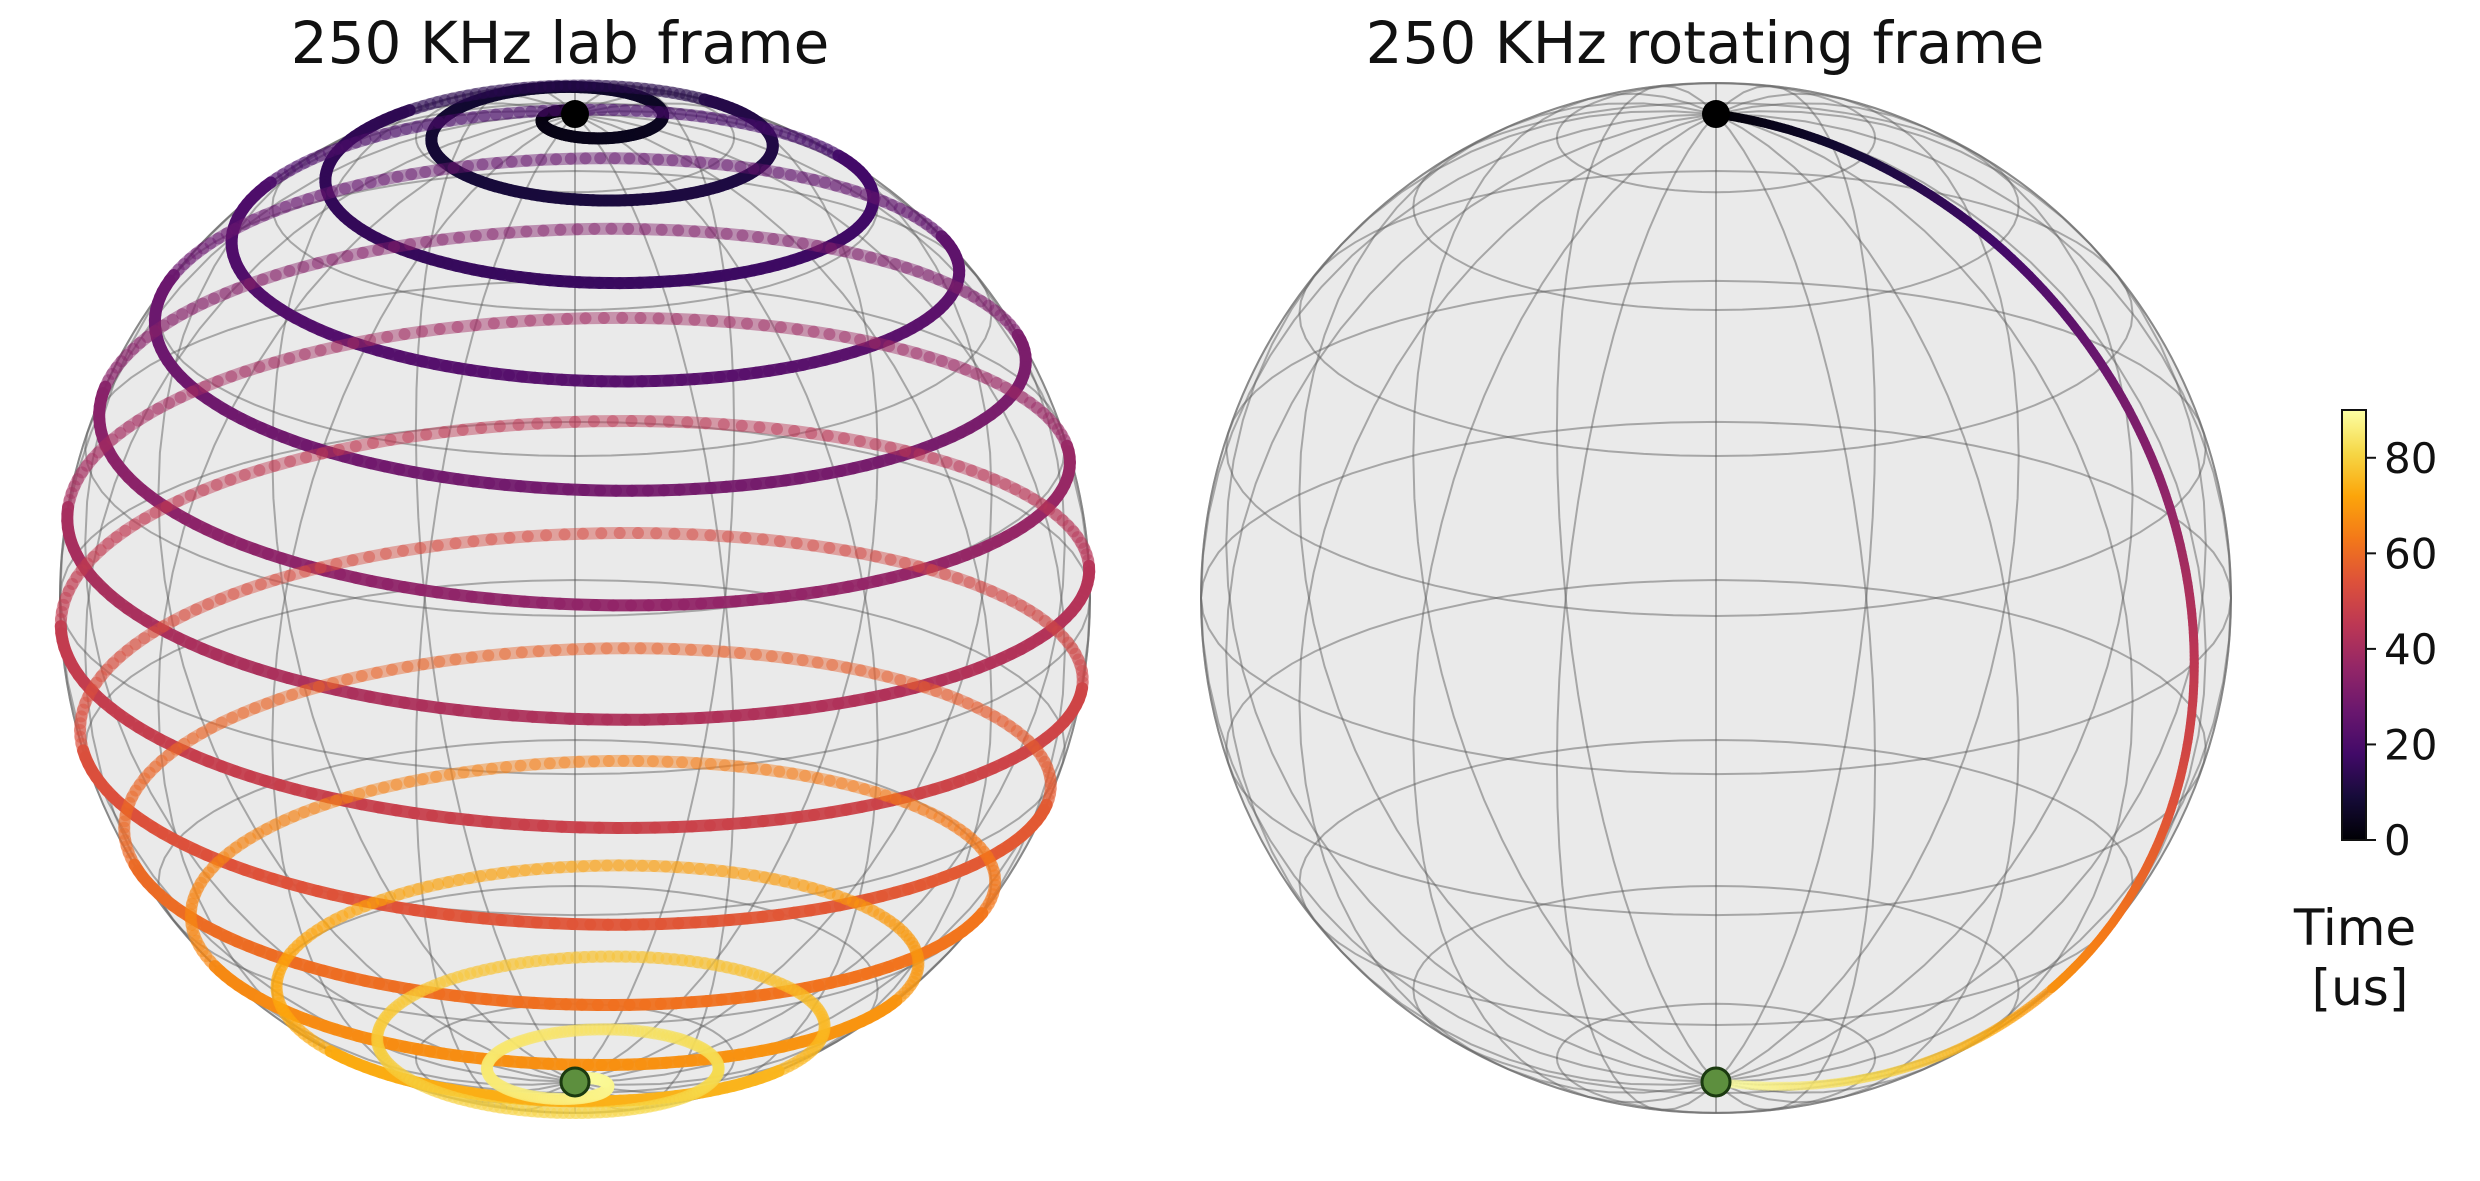  I want to click on lab-end-marker, so click(575, 1082).